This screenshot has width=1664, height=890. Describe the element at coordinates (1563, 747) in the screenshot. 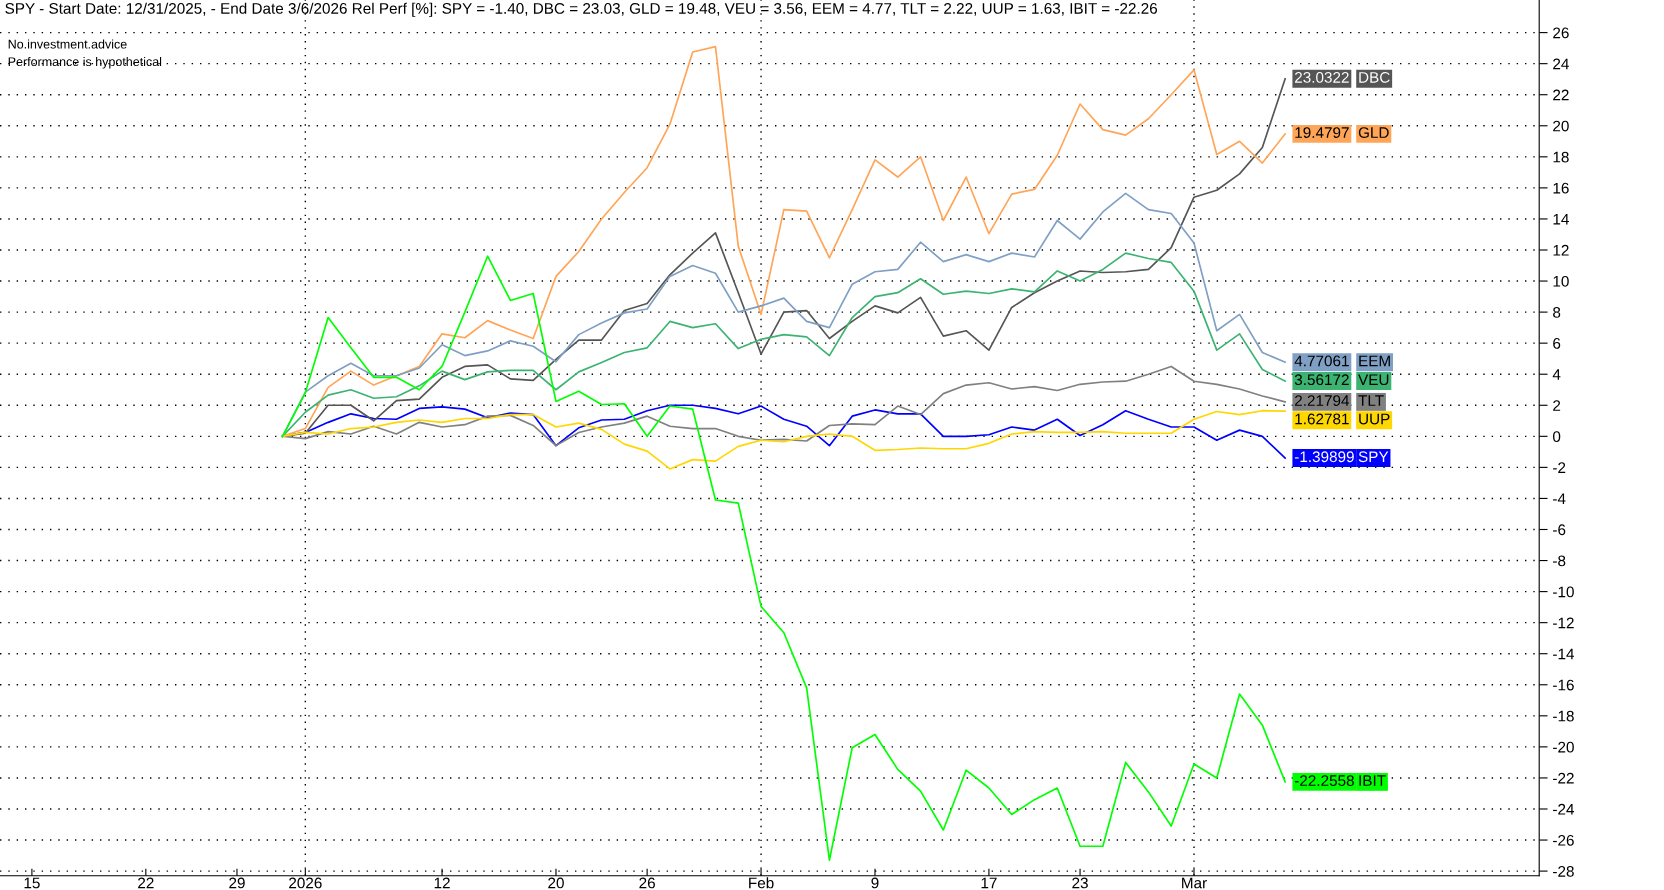

I see `y-tick-label: -20` at that location.